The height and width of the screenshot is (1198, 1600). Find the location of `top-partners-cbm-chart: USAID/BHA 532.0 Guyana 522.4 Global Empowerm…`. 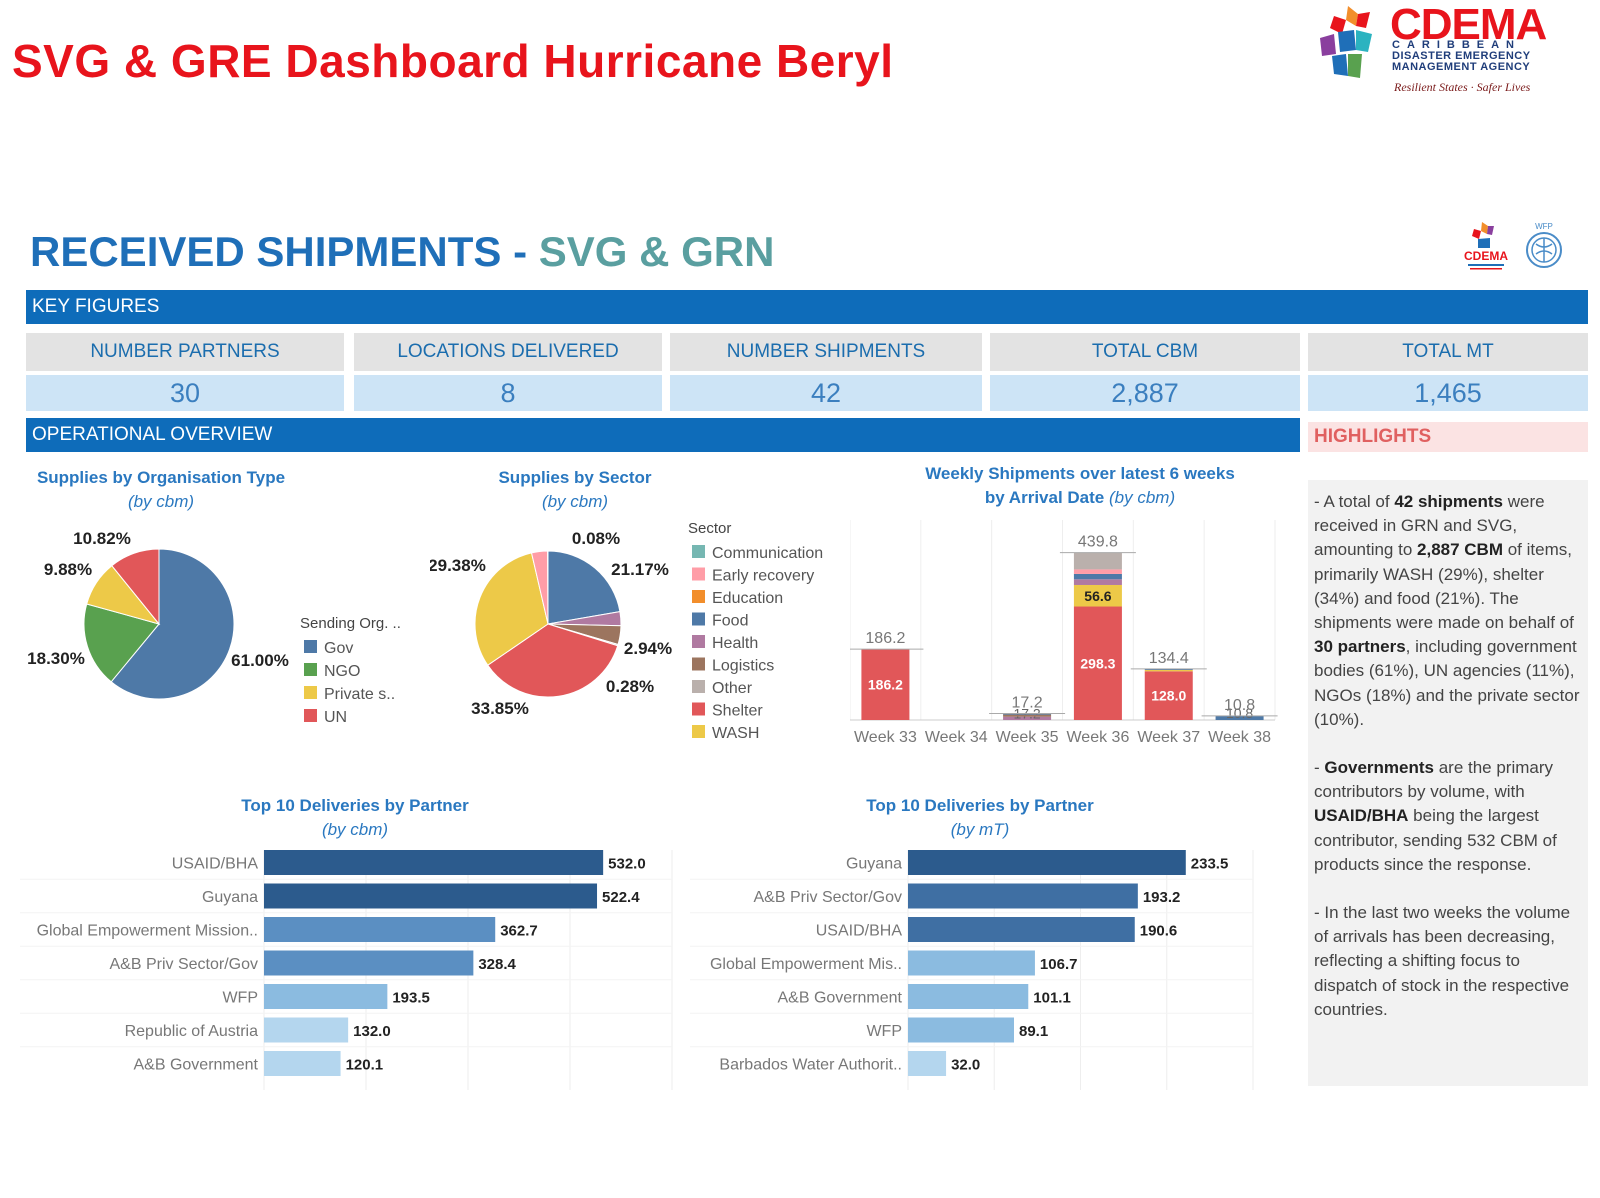

top-partners-cbm-chart: USAID/BHA 532.0 Guyana 522.4 Global Empowerm… is located at coordinates (346, 970).